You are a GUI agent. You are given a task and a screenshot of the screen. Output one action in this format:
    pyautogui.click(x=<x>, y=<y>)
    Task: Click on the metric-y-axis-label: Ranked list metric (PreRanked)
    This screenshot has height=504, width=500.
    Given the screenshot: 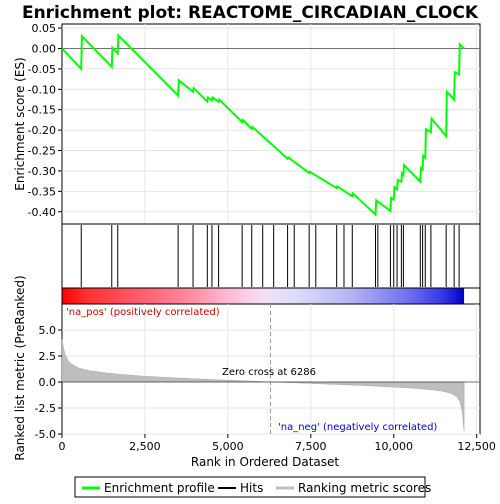 What is the action you would take?
    pyautogui.click(x=20, y=367)
    